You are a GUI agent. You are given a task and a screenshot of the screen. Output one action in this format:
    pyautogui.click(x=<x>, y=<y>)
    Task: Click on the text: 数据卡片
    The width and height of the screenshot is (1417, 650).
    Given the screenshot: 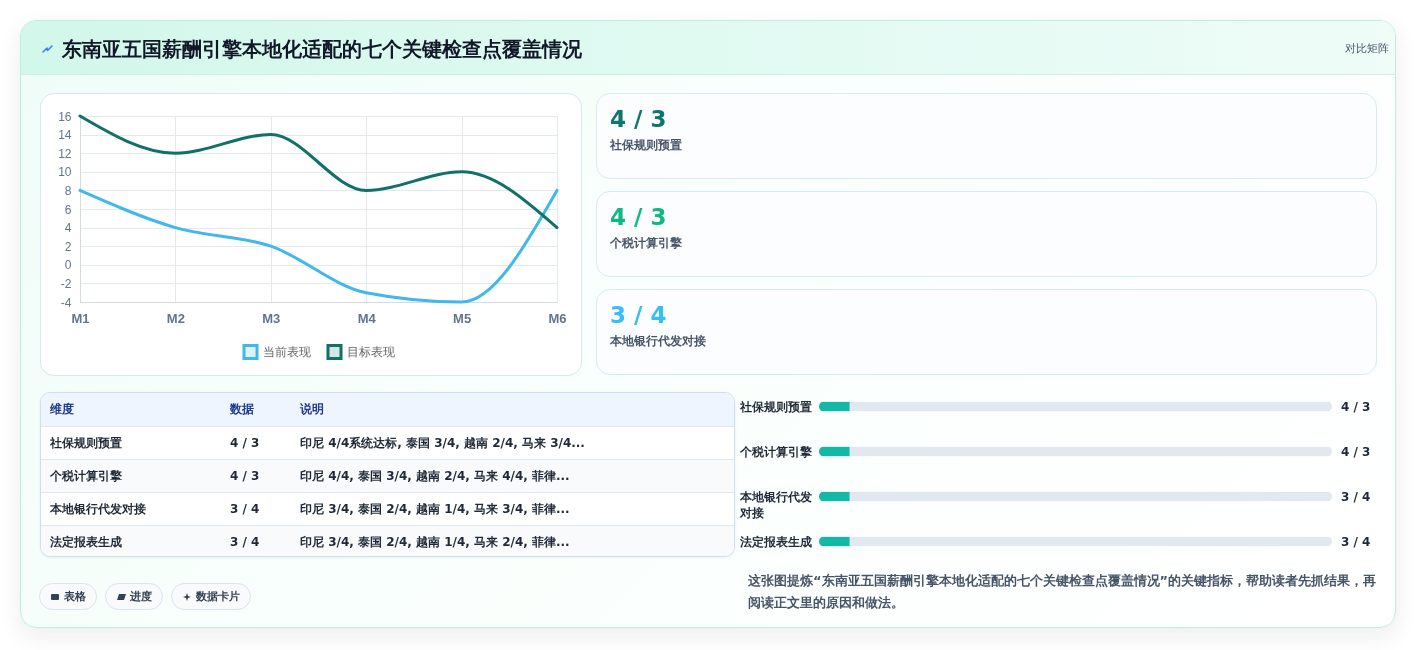 What is the action you would take?
    pyautogui.click(x=218, y=596)
    